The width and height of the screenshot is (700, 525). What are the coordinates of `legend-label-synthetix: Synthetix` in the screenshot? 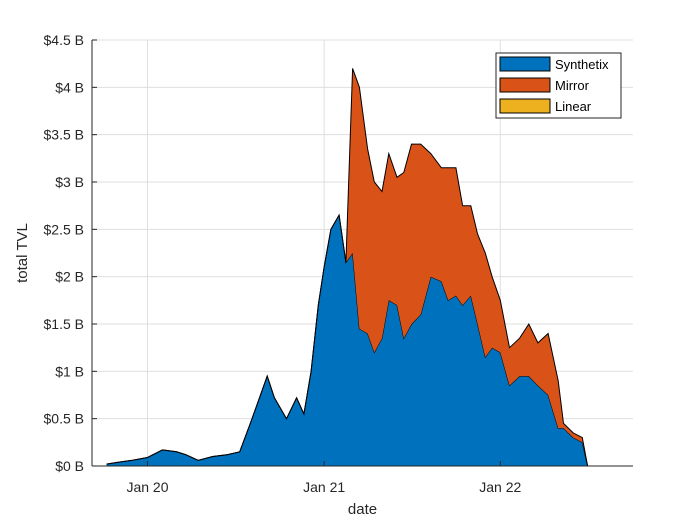 It's located at (582, 64).